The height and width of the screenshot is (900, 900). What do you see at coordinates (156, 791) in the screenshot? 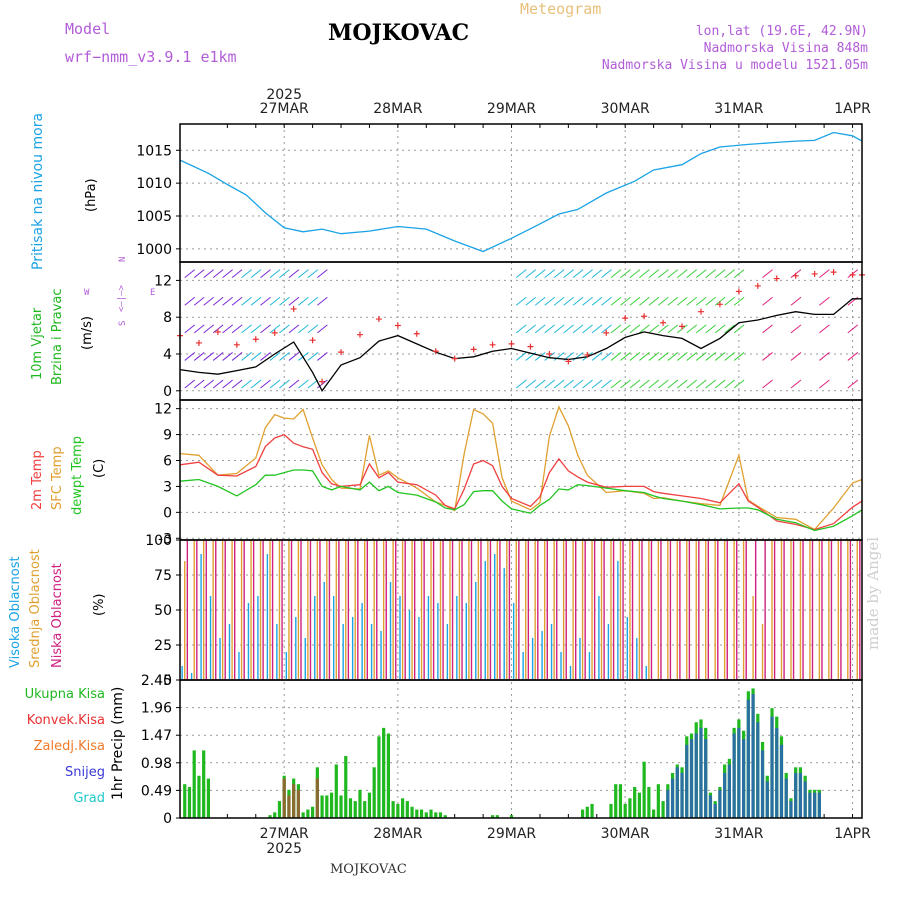
I see `y-tick-label: 0.49` at bounding box center [156, 791].